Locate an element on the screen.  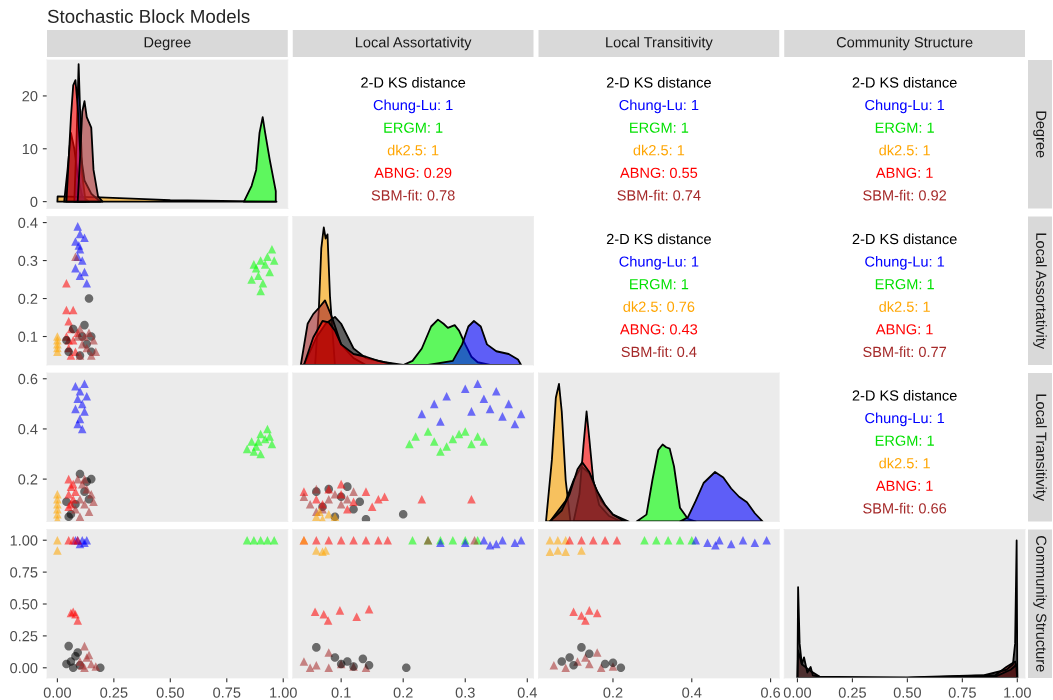
x-tick-label: 1.00 is located at coordinates (283, 692).